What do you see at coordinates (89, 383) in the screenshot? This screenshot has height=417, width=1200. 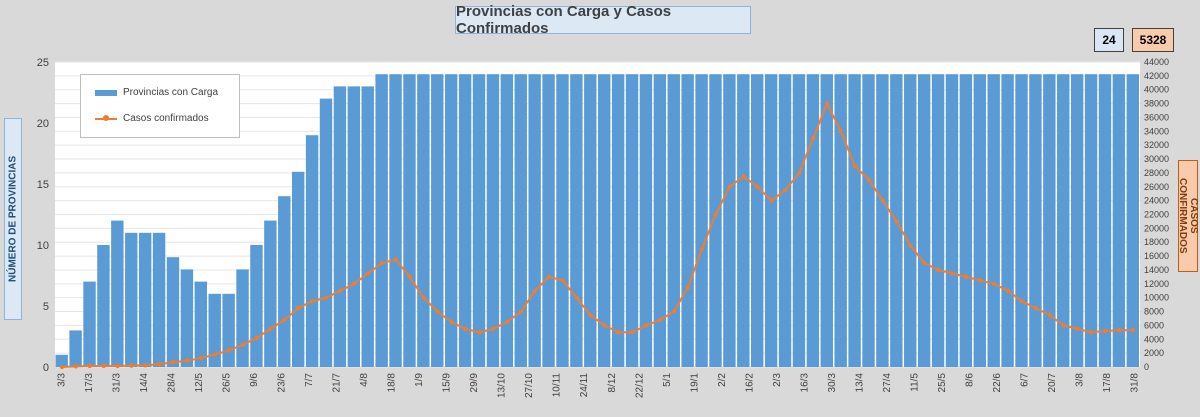 I see `x-tick-label: 17/3` at bounding box center [89, 383].